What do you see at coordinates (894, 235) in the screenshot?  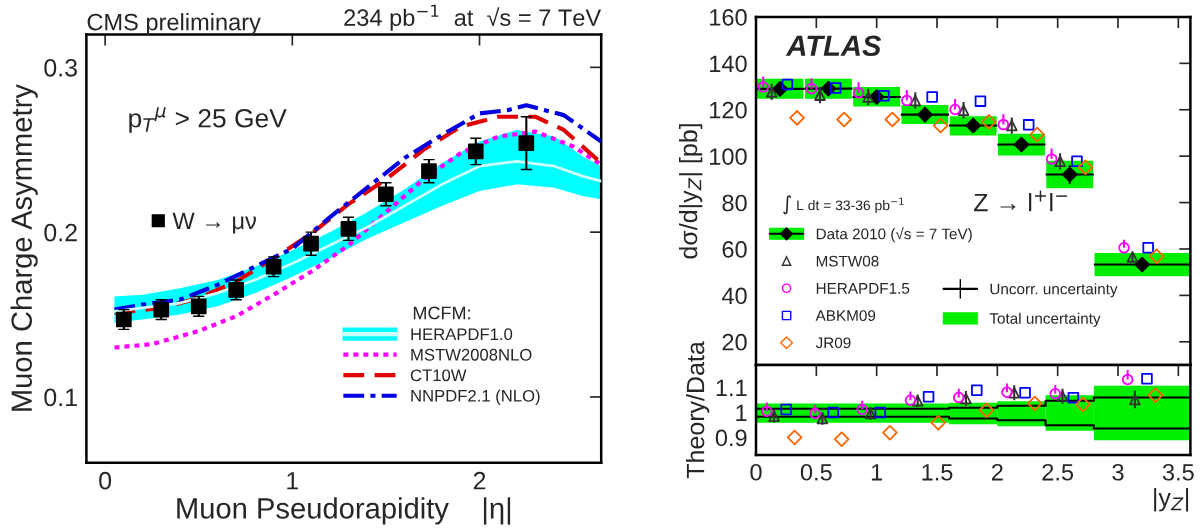 I see `legend-label: Data 2010 (√s = 7 TeV)` at bounding box center [894, 235].